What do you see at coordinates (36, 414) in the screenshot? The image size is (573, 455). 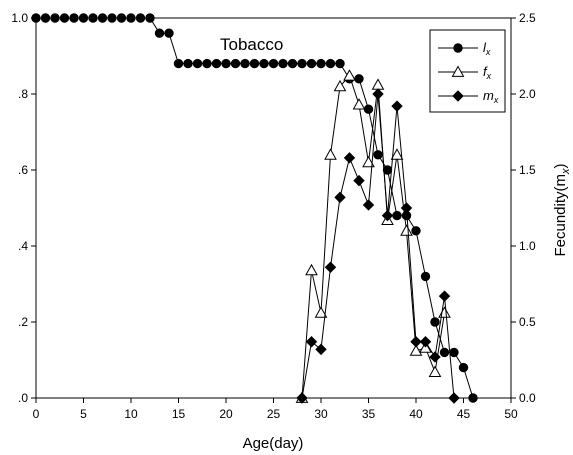 I see `x-tick-label: 0` at bounding box center [36, 414].